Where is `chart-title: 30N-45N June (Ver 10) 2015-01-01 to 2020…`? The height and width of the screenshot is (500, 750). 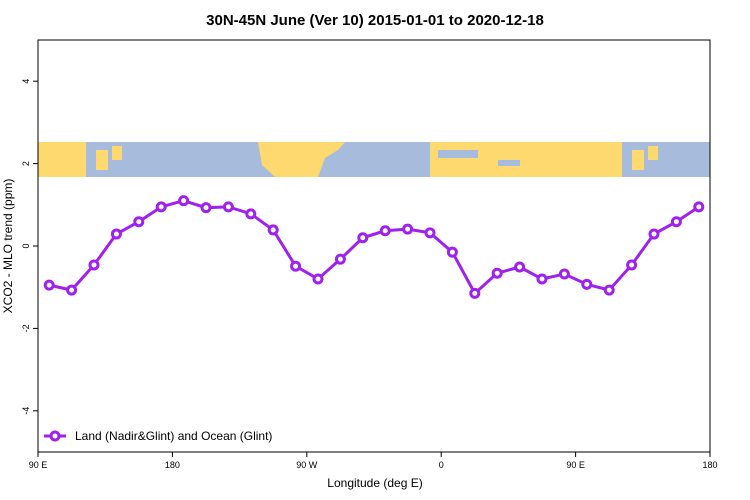 chart-title: 30N-45N June (Ver 10) 2015-01-01 to 2020… is located at coordinates (375, 20).